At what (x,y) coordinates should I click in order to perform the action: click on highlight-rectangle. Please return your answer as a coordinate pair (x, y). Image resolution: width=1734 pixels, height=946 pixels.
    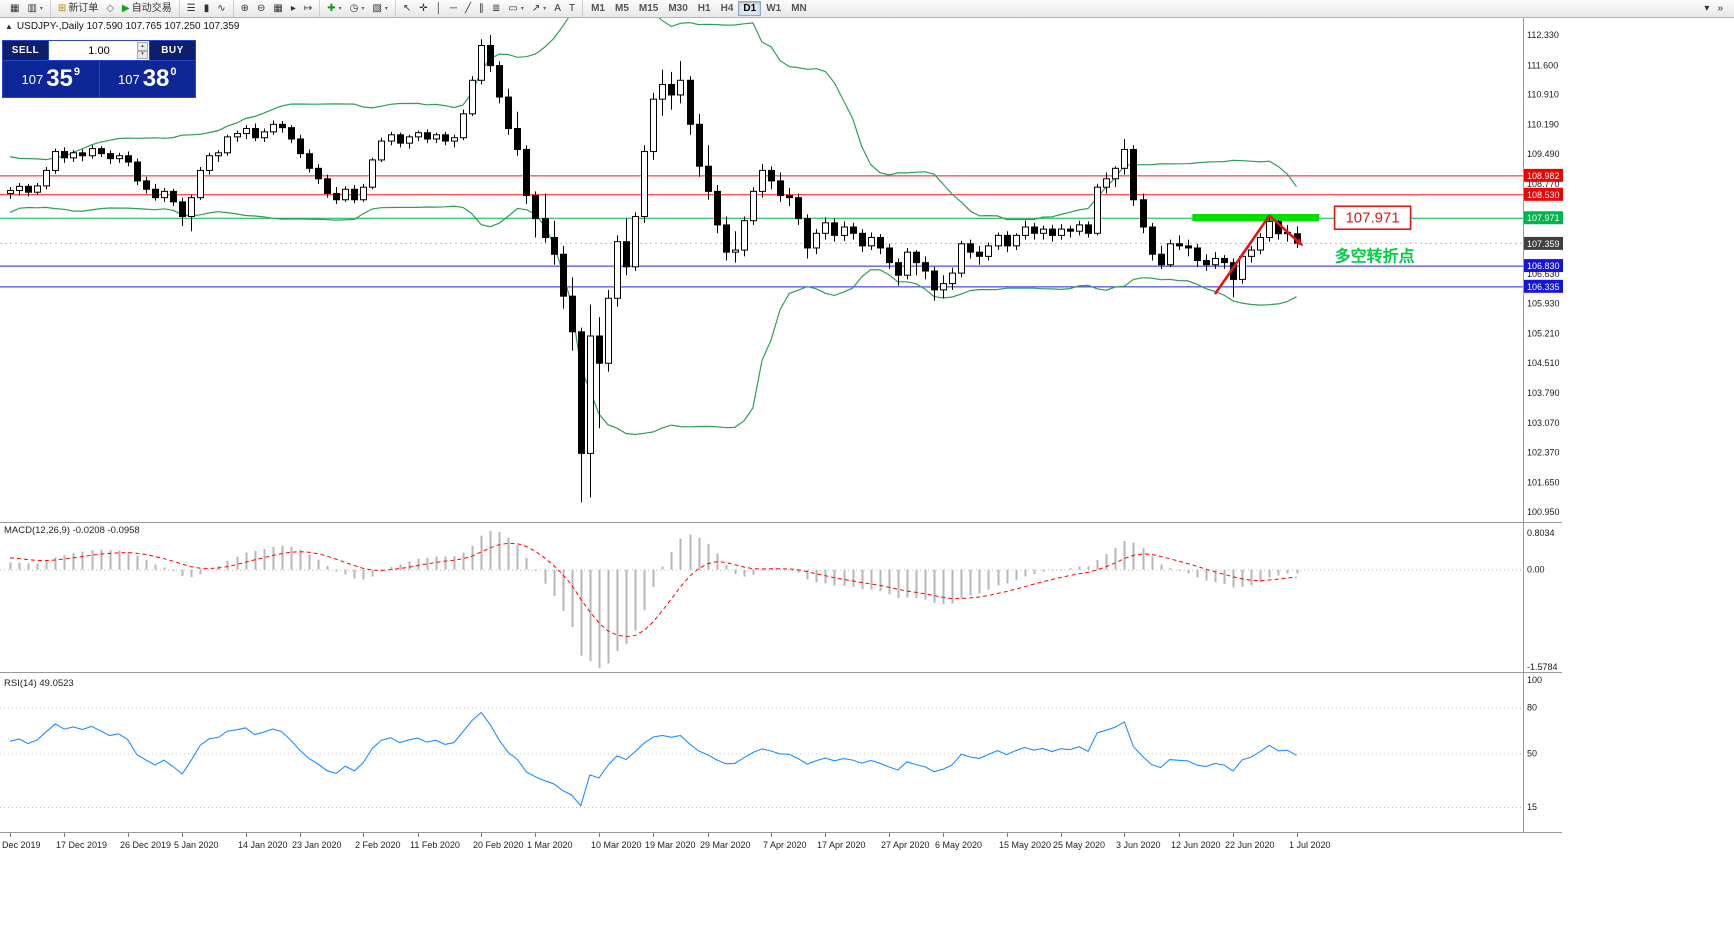
    Looking at the image, I should click on (1256, 218).